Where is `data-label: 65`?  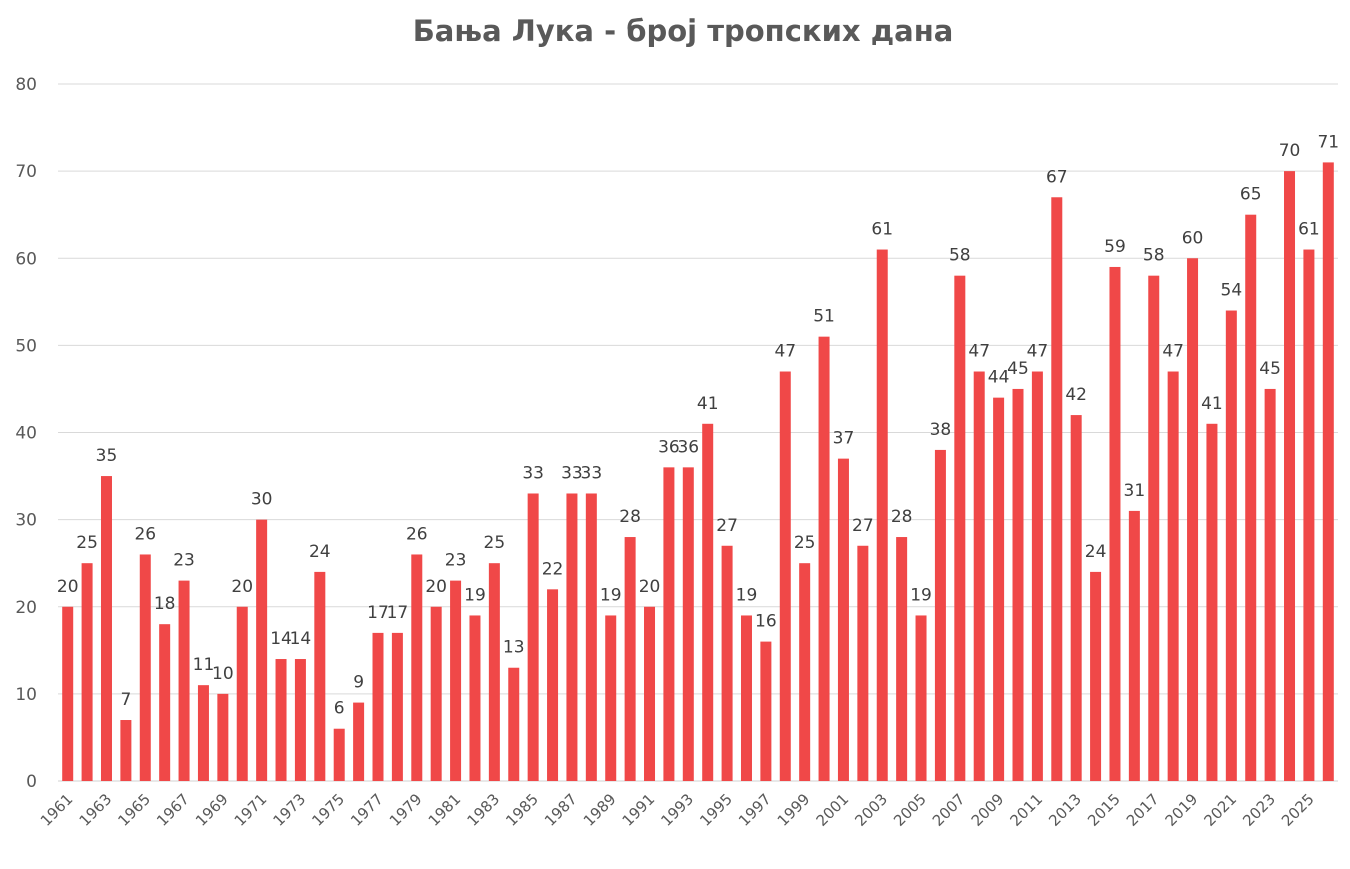
data-label: 65 is located at coordinates (1251, 195).